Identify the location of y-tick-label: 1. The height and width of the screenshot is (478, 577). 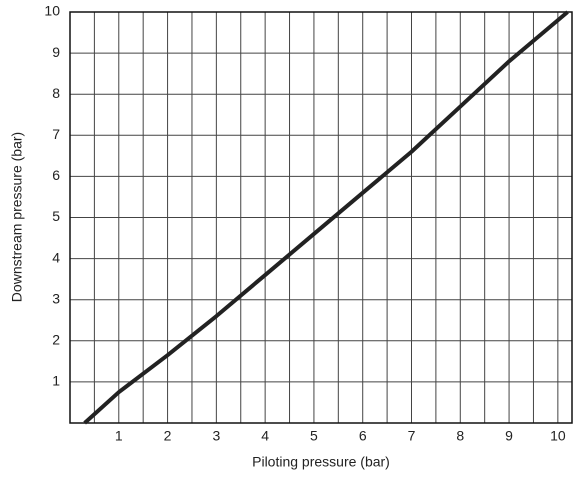
(56, 381).